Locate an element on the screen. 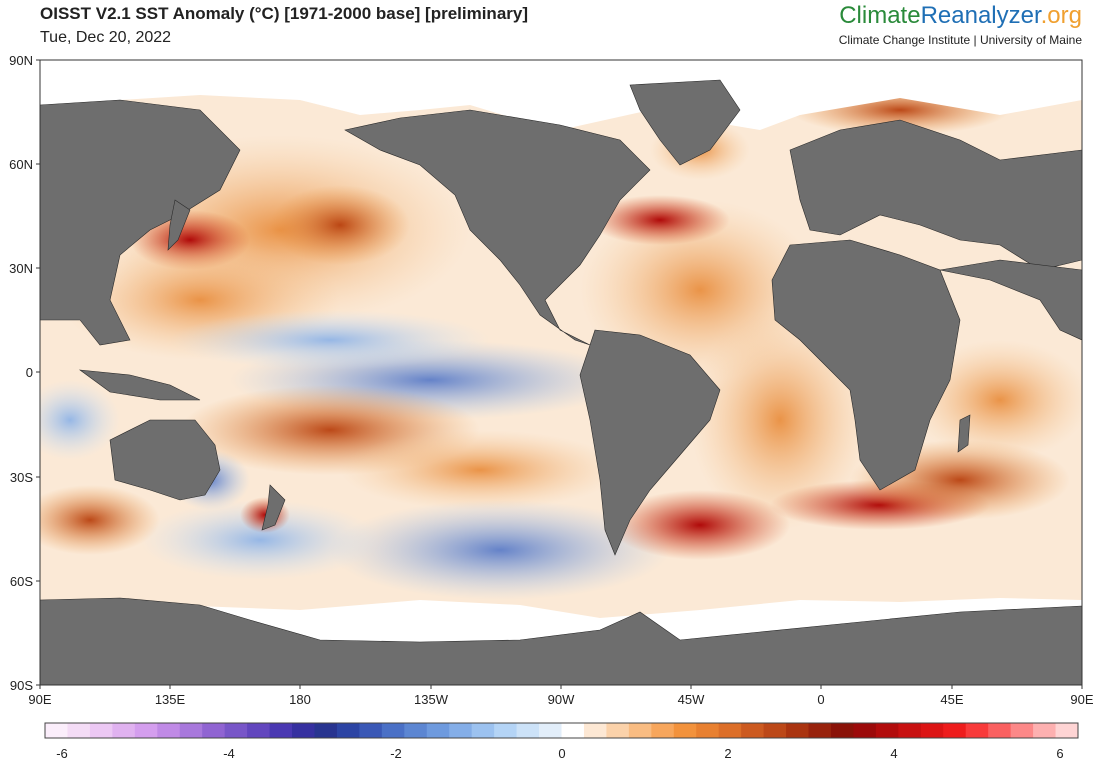  brand-part-reanalyzer: Reanalyzer is located at coordinates (980, 15).